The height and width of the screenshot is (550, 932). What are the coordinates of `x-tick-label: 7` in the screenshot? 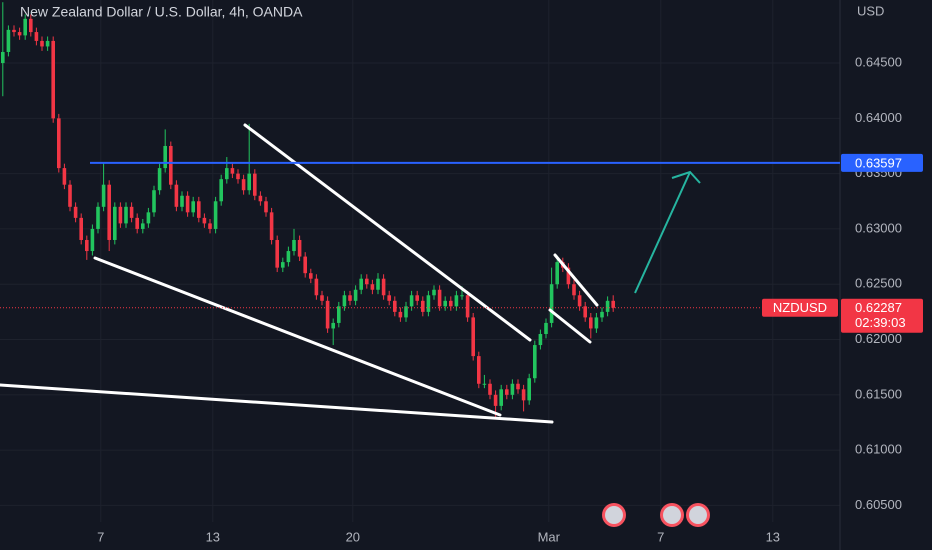 It's located at (100, 536).